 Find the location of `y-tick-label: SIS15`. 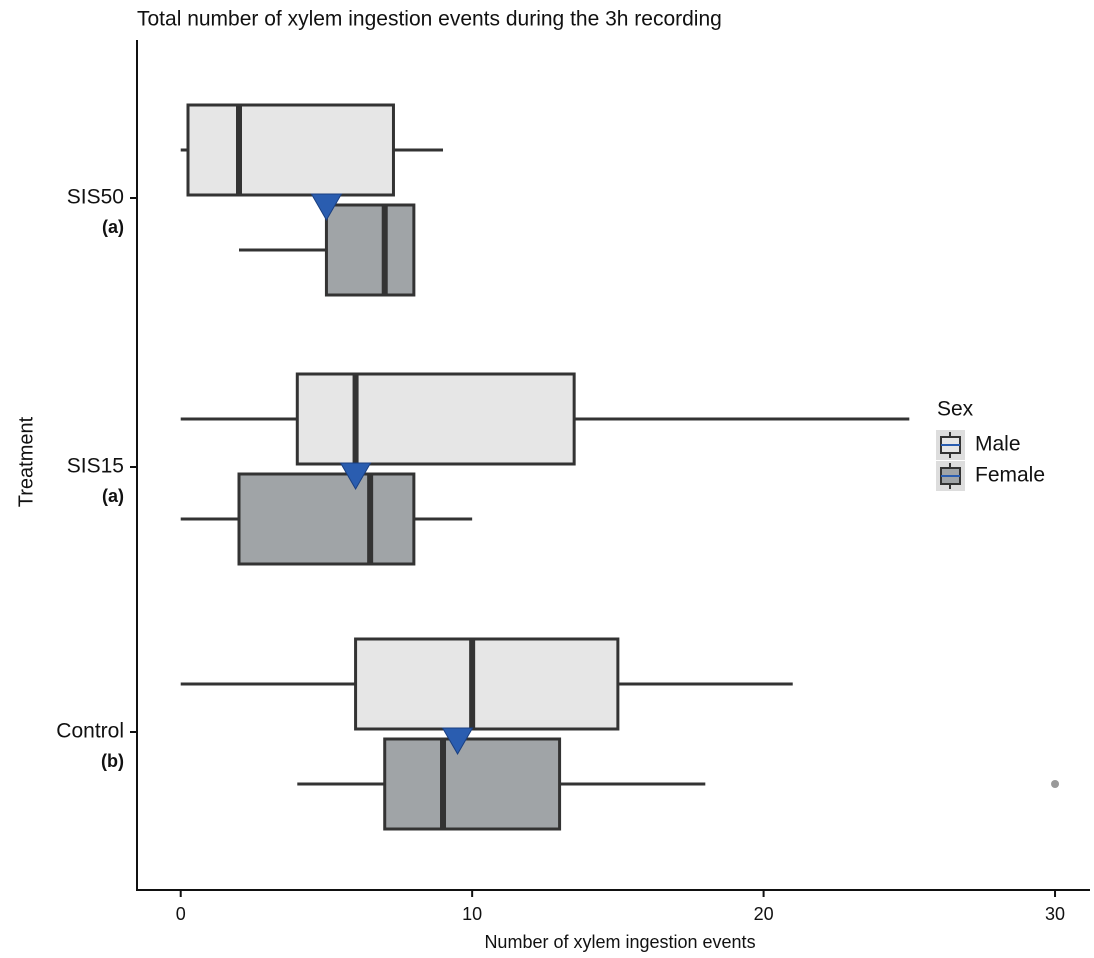

y-tick-label: SIS15 is located at coordinates (95, 466).